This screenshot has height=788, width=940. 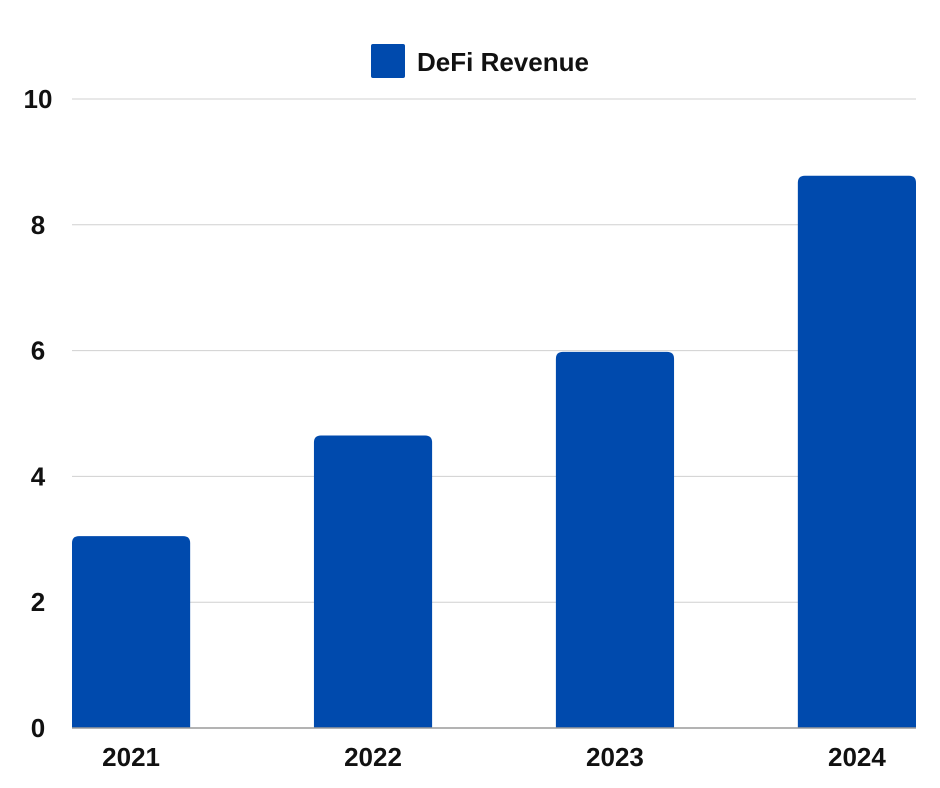 I want to click on legend-swatch, so click(x=388, y=61).